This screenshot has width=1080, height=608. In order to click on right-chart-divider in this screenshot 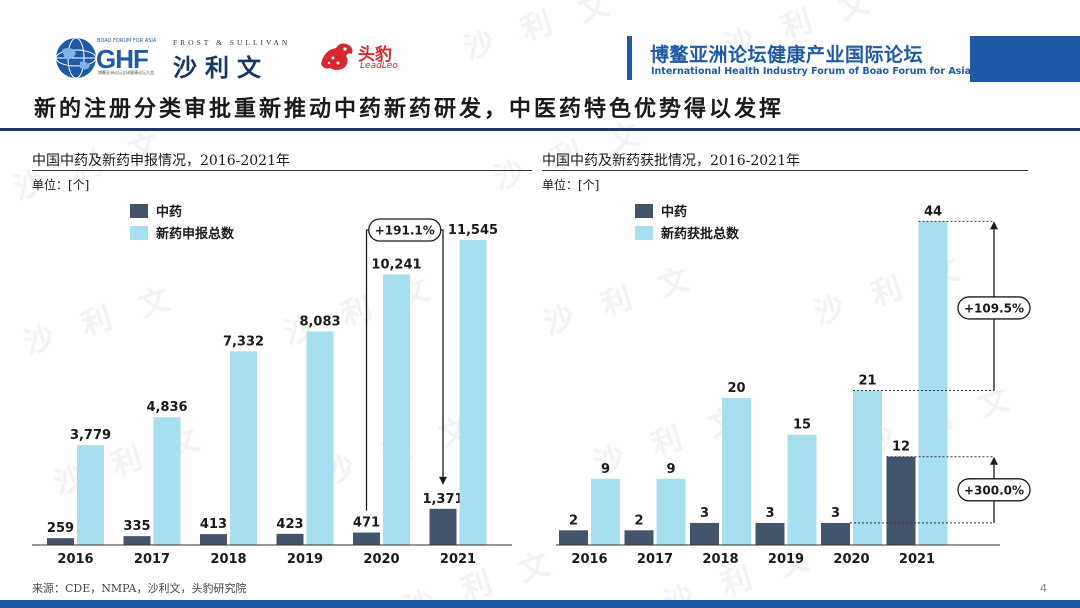, I will do `click(785, 170)`.